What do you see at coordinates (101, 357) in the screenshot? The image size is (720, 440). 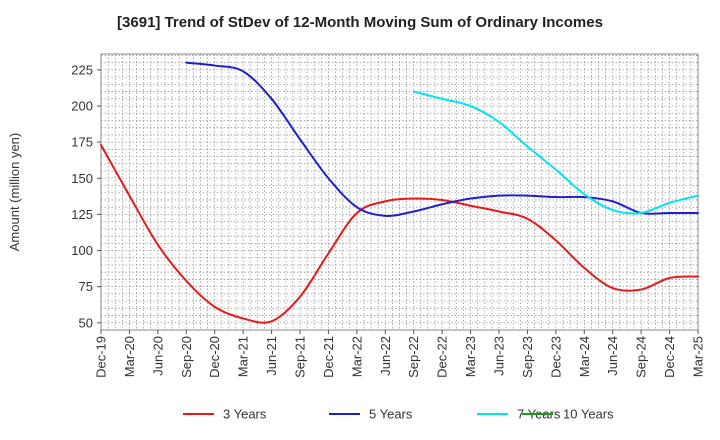 I see `x-tick-label: Dec-19` at bounding box center [101, 357].